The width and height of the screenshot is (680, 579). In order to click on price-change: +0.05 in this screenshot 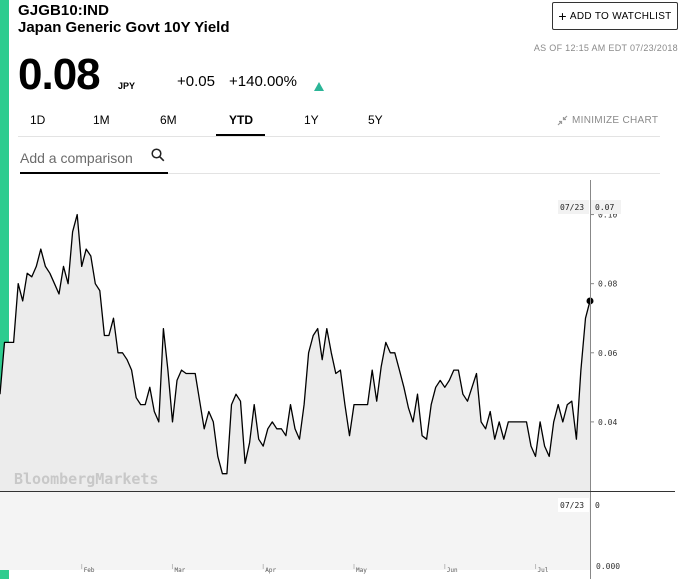, I will do `click(196, 81)`.